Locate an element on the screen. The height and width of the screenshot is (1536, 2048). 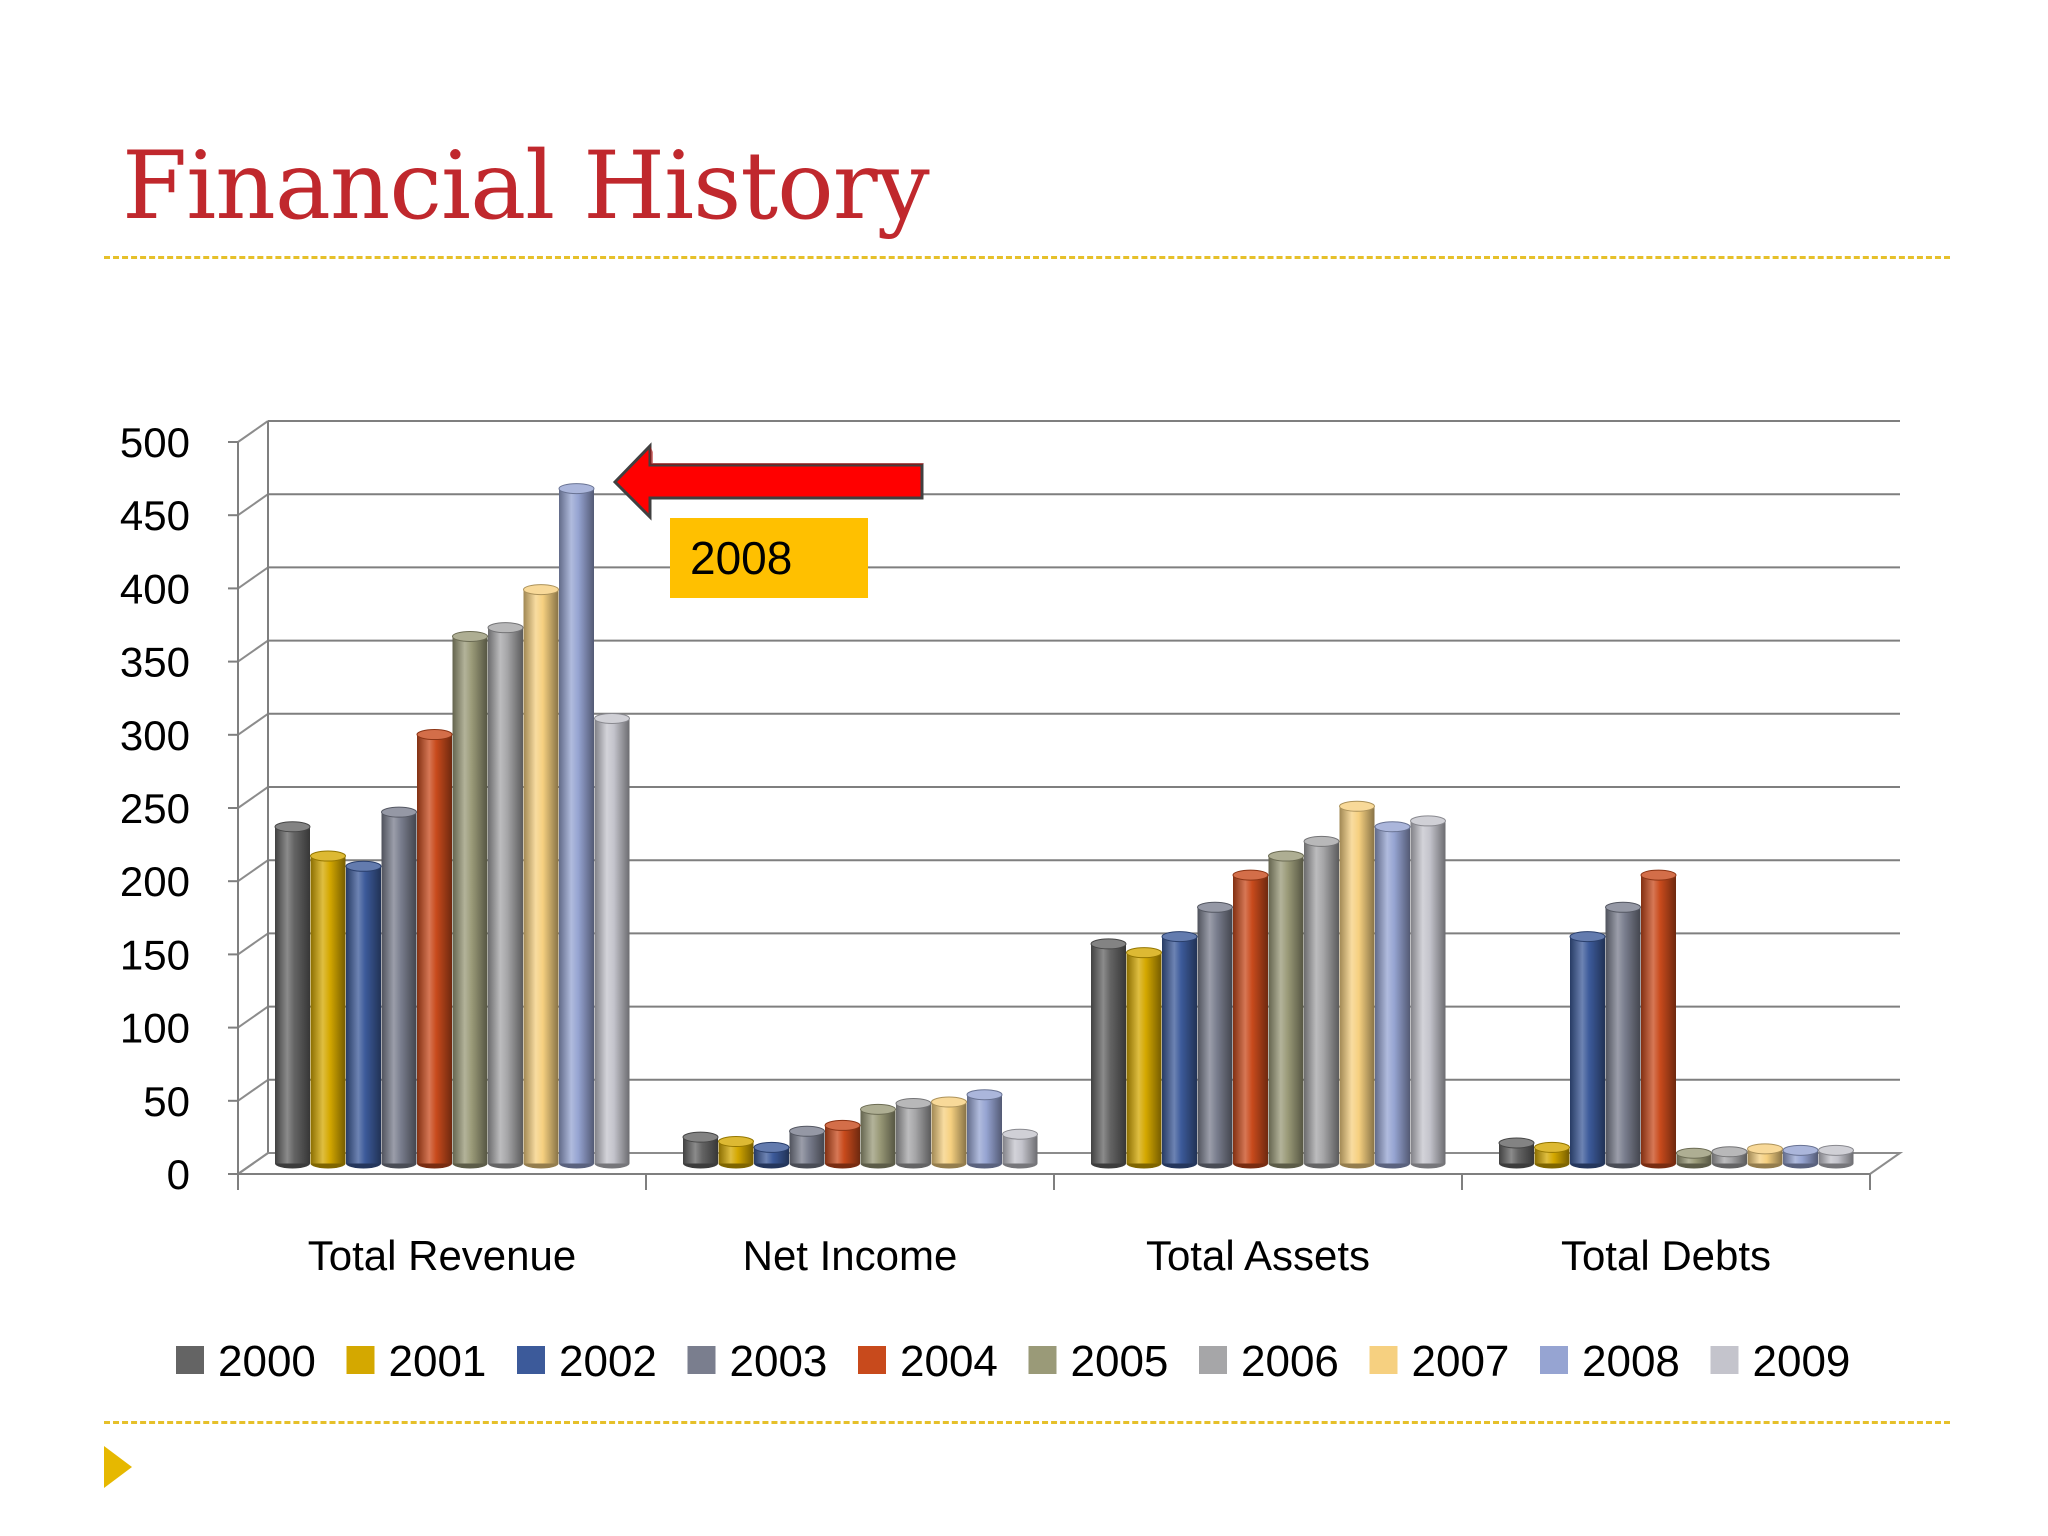
legend-item: 2004 is located at coordinates (928, 1361).